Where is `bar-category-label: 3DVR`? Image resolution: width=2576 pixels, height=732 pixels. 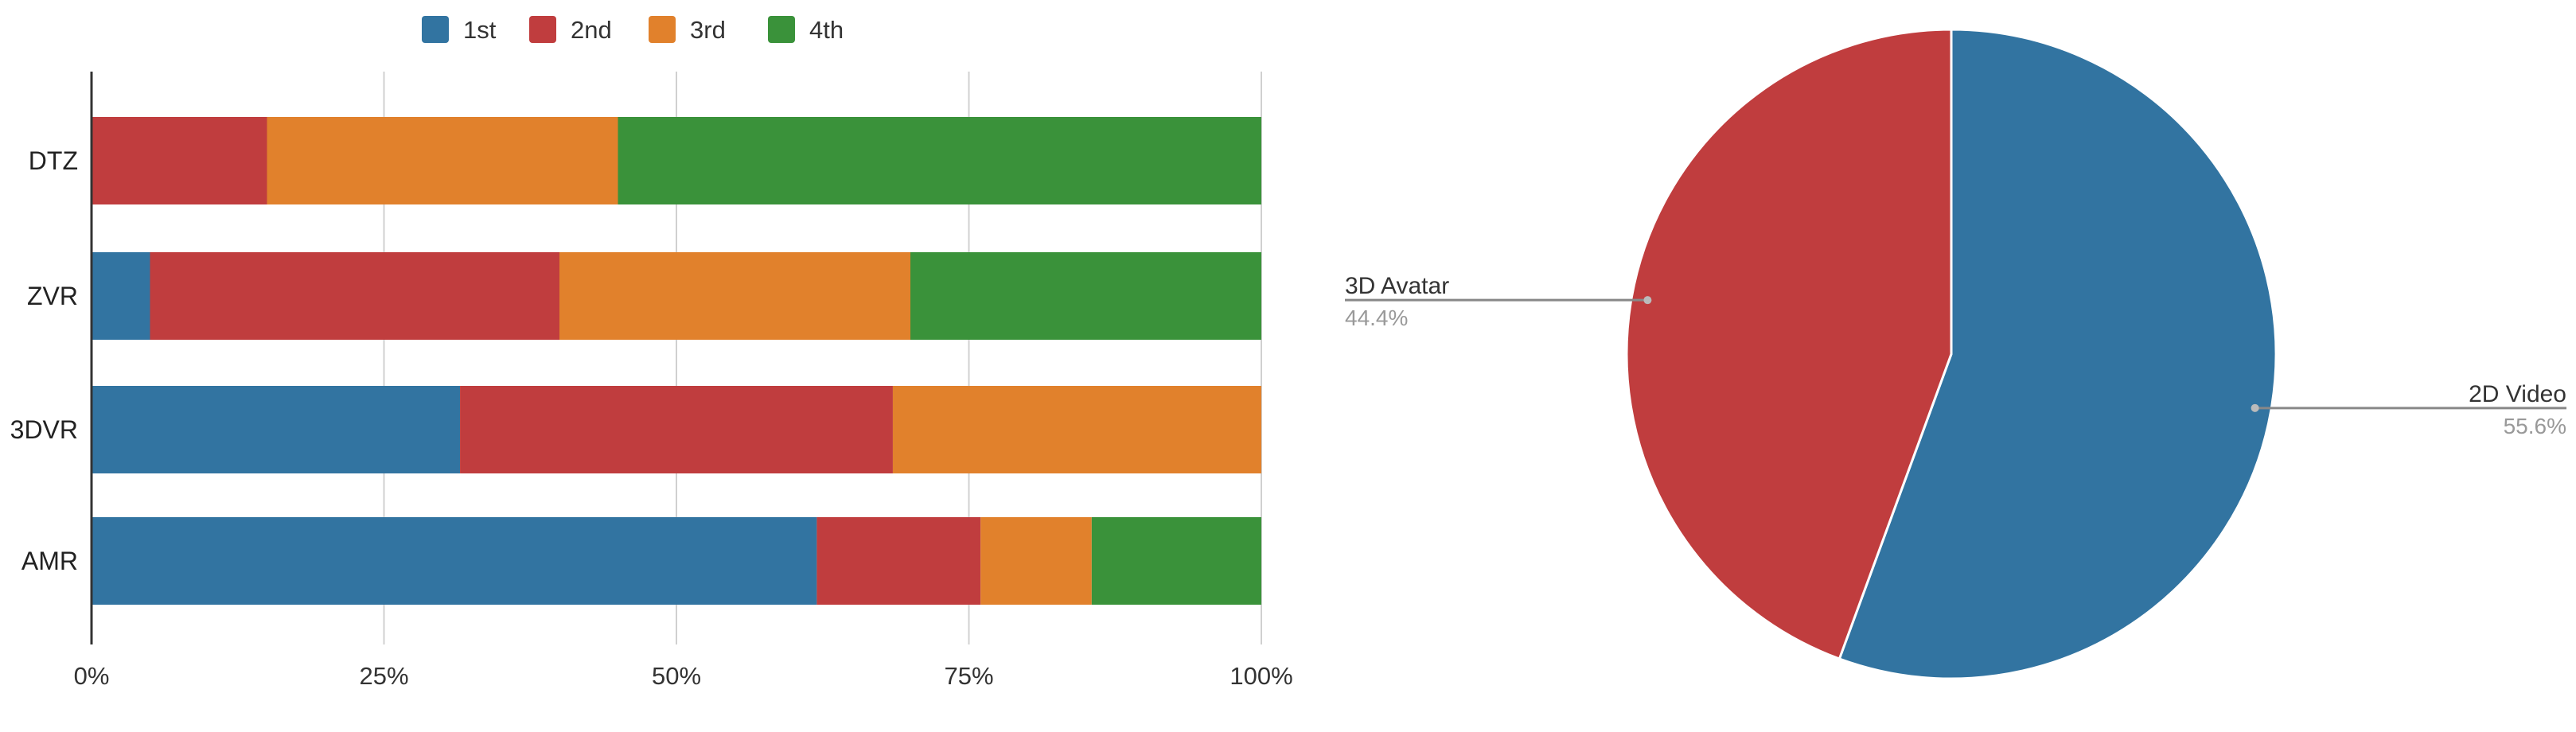
bar-category-label: 3DVR is located at coordinates (44, 429).